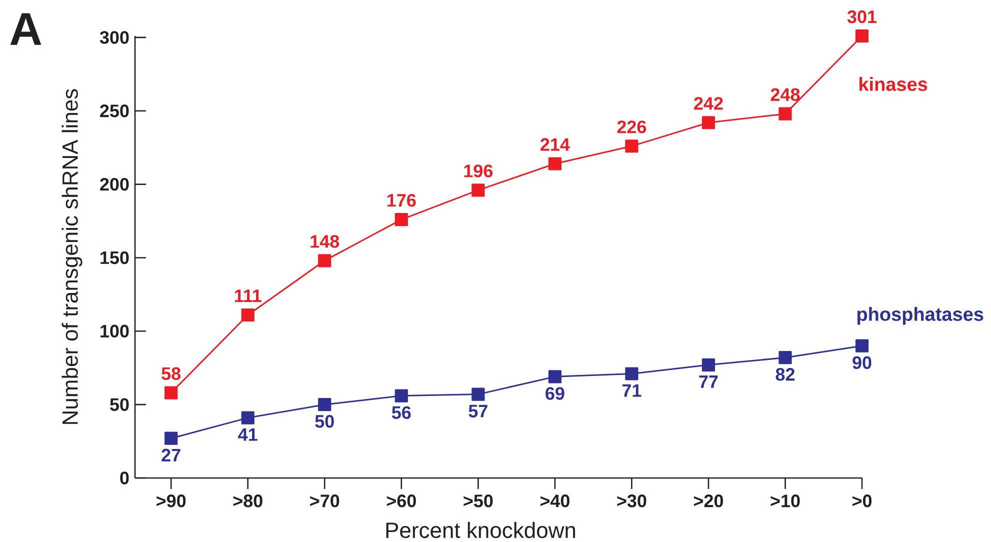  What do you see at coordinates (920, 315) in the screenshot?
I see `series-label: phosphatases` at bounding box center [920, 315].